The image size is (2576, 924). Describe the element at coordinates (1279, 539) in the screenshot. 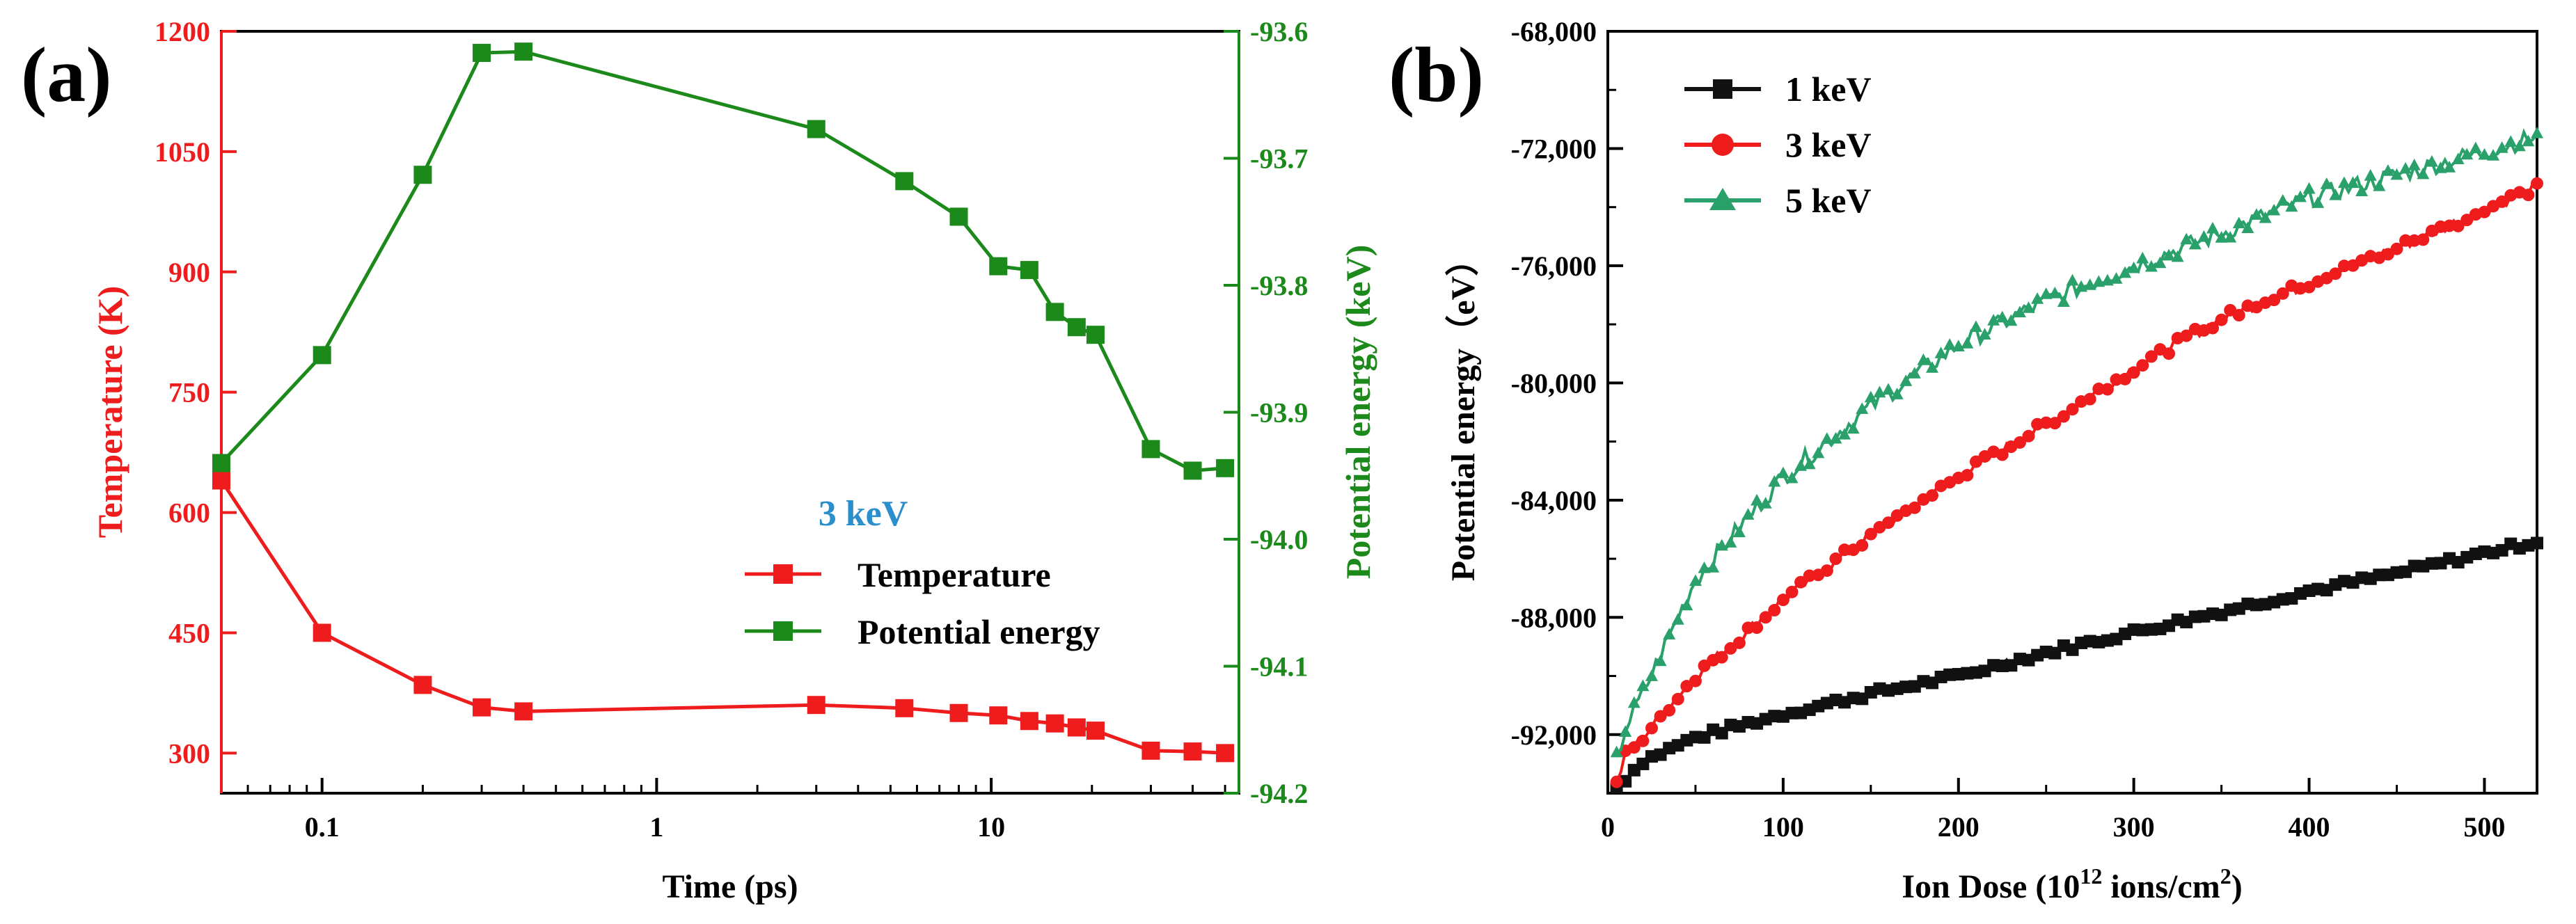

I see `right-tick-label: -94.0` at that location.